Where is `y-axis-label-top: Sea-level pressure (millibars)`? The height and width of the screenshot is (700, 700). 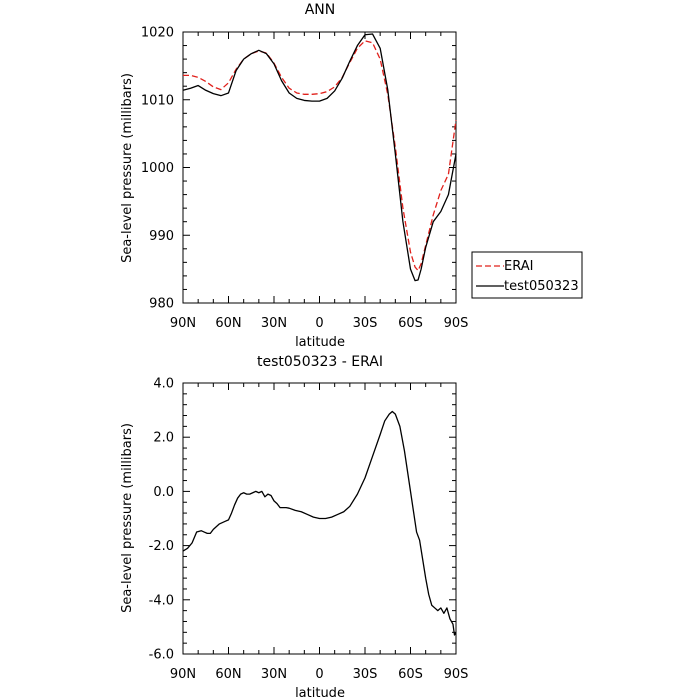 y-axis-label-top: Sea-level pressure (millibars) is located at coordinates (127, 168).